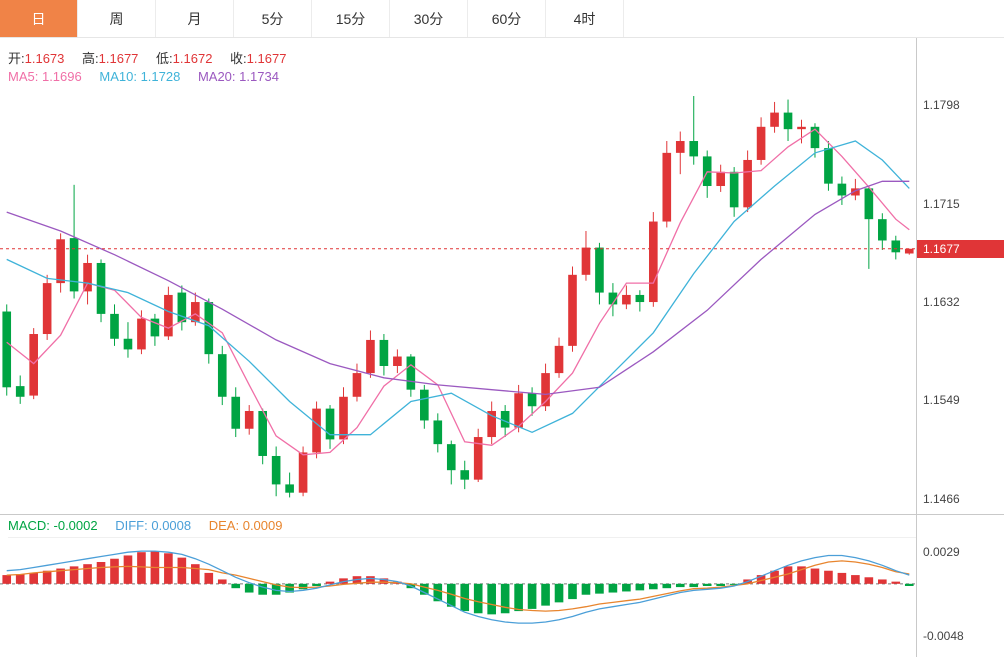 The image size is (1004, 657). Describe the element at coordinates (118, 76) in the screenshot. I see `ma10-label: MA10:` at that location.